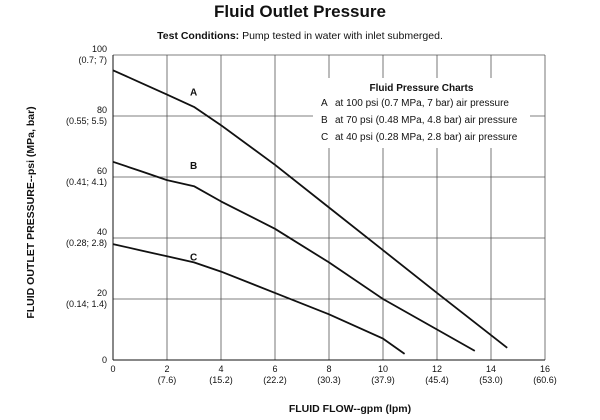 Image resolution: width=600 pixels, height=420 pixels. I want to click on x-tick-label: 8, so click(328, 369).